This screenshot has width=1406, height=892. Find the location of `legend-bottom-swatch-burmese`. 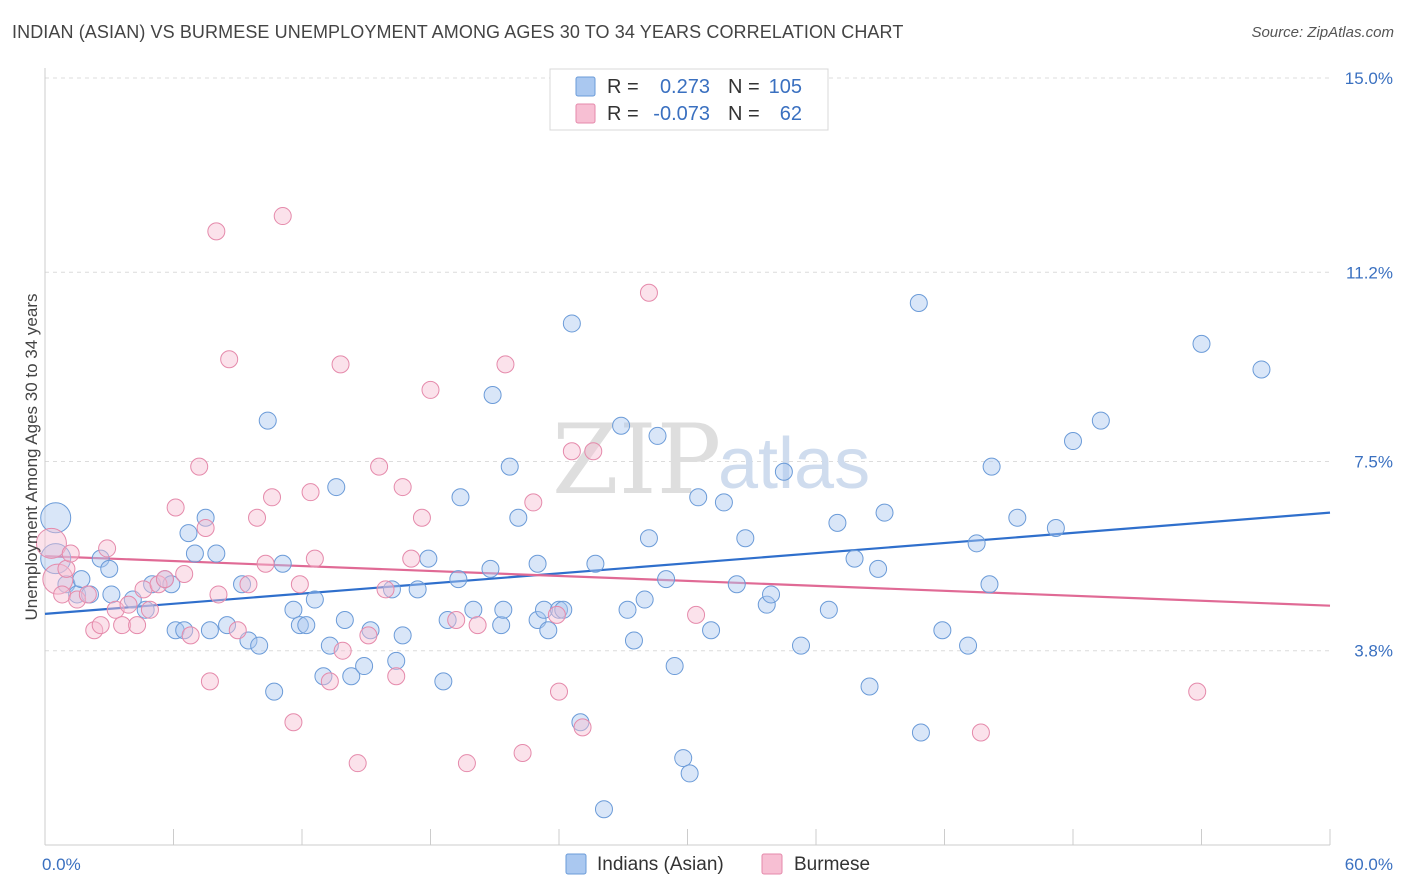

legend-bottom-swatch-burmese is located at coordinates (772, 864).